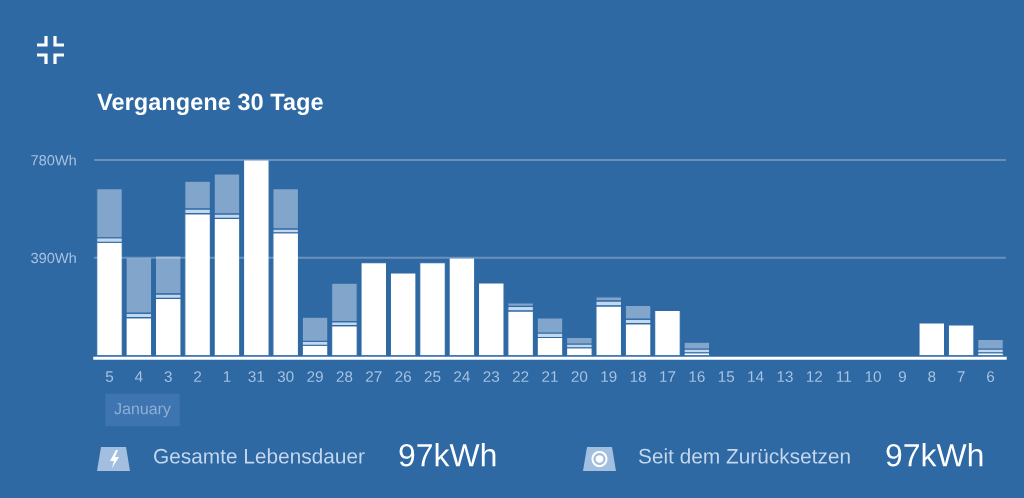 Image resolution: width=1024 pixels, height=498 pixels. Describe the element at coordinates (756, 376) in the screenshot. I see `x-tick-label: 14` at that location.